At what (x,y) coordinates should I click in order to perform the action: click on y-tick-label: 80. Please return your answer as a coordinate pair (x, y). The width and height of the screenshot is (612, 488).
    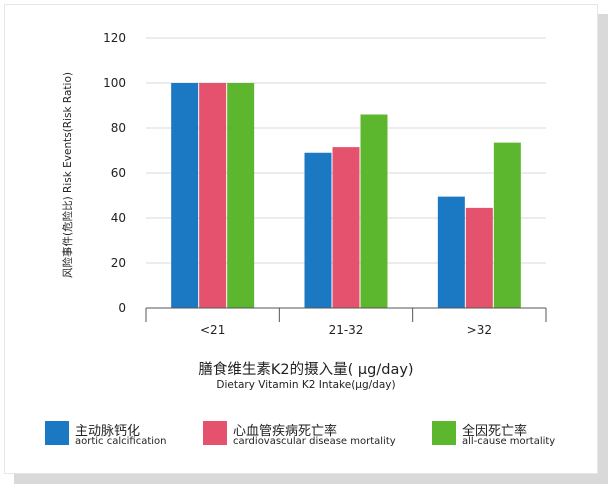
    Looking at the image, I should click on (118, 128).